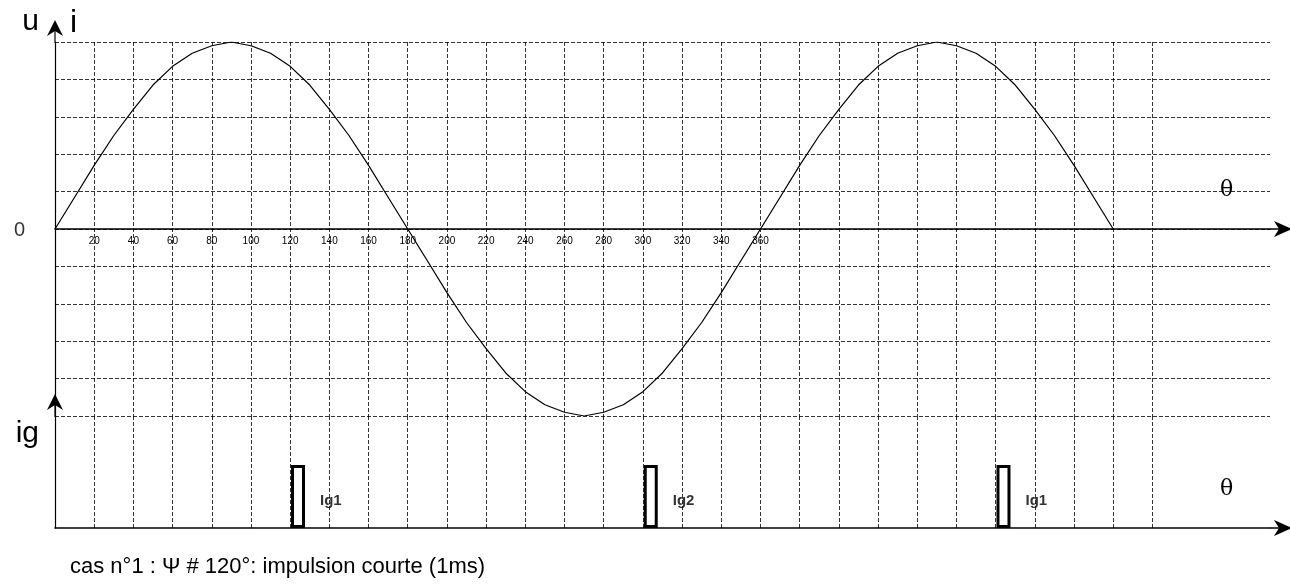  What do you see at coordinates (27, 431) in the screenshot?
I see `y-axis-title: ig` at bounding box center [27, 431].